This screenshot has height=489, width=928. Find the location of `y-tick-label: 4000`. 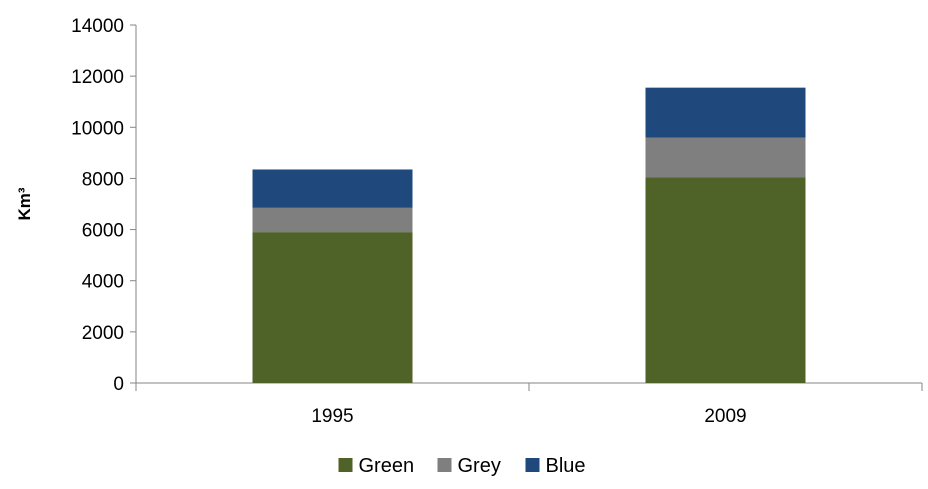

y-tick-label: 4000 is located at coordinates (103, 282).